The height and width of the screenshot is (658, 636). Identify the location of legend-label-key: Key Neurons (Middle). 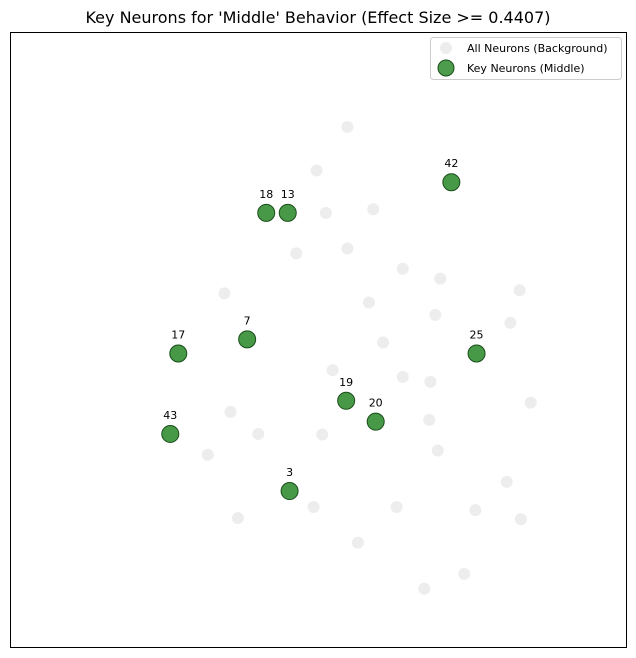
(526, 68).